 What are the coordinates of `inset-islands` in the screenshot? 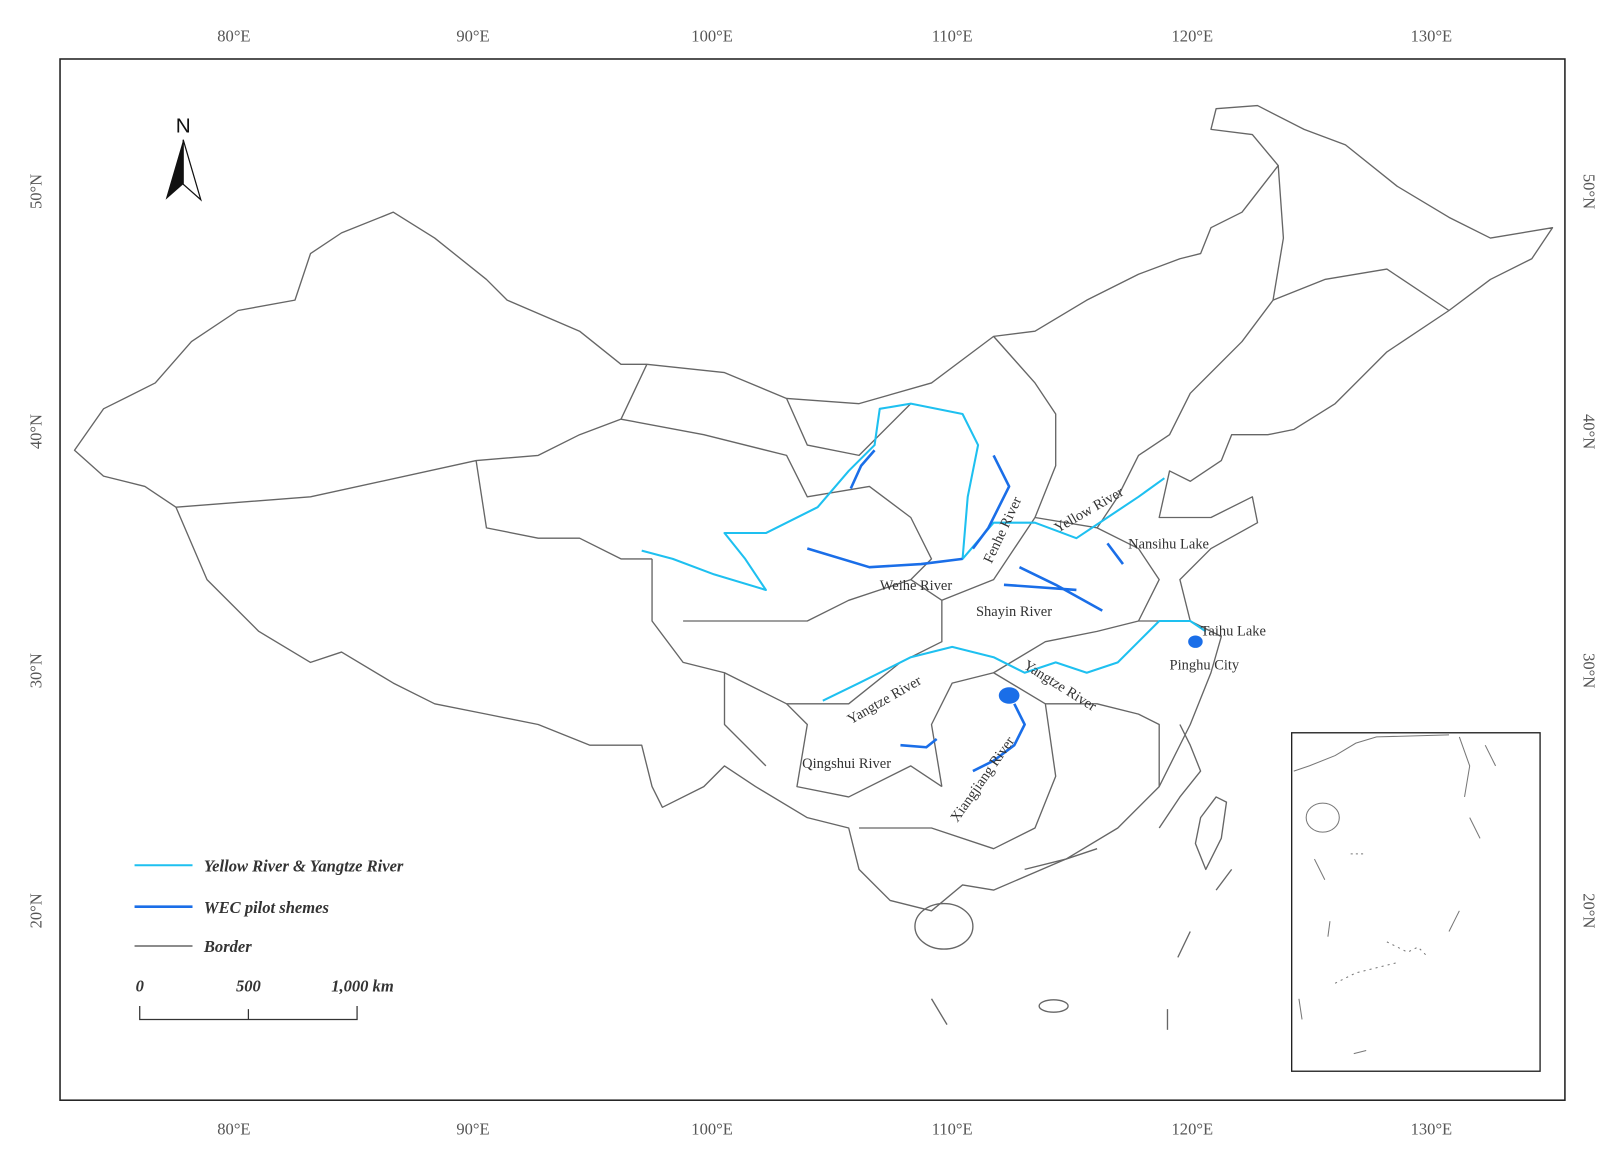 It's located at (1407, 949).